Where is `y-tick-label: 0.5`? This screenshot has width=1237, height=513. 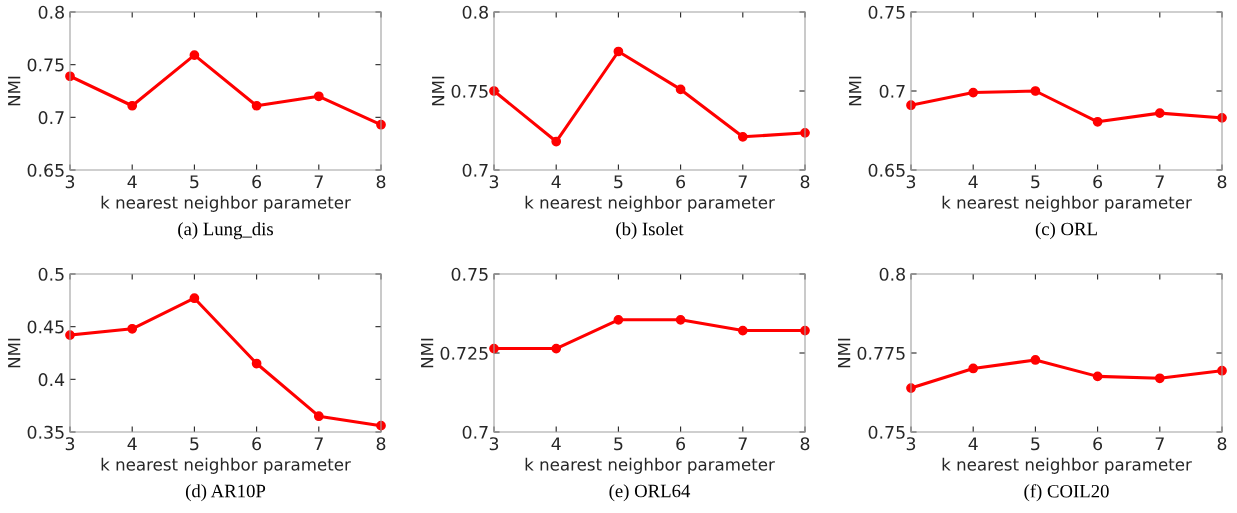
y-tick-label: 0.5 is located at coordinates (51, 274).